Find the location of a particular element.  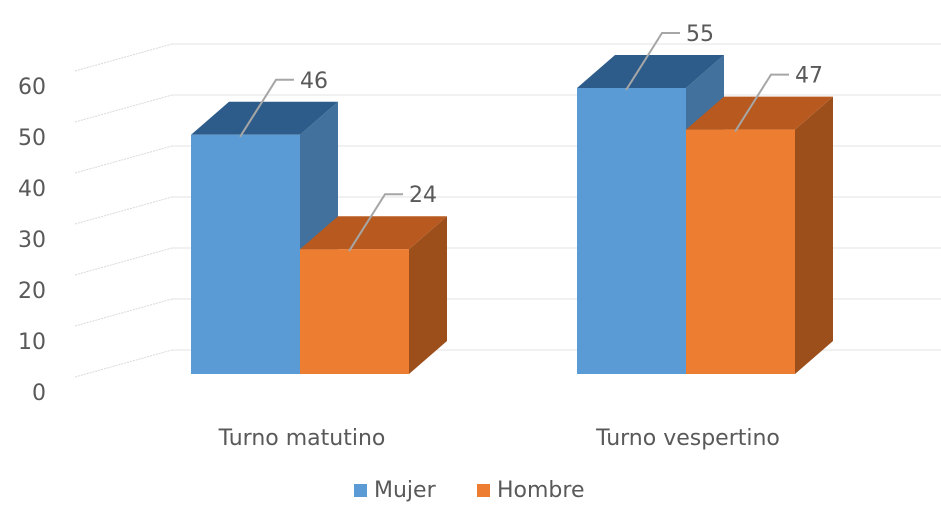

y-tick-label: 10 is located at coordinates (32, 342).